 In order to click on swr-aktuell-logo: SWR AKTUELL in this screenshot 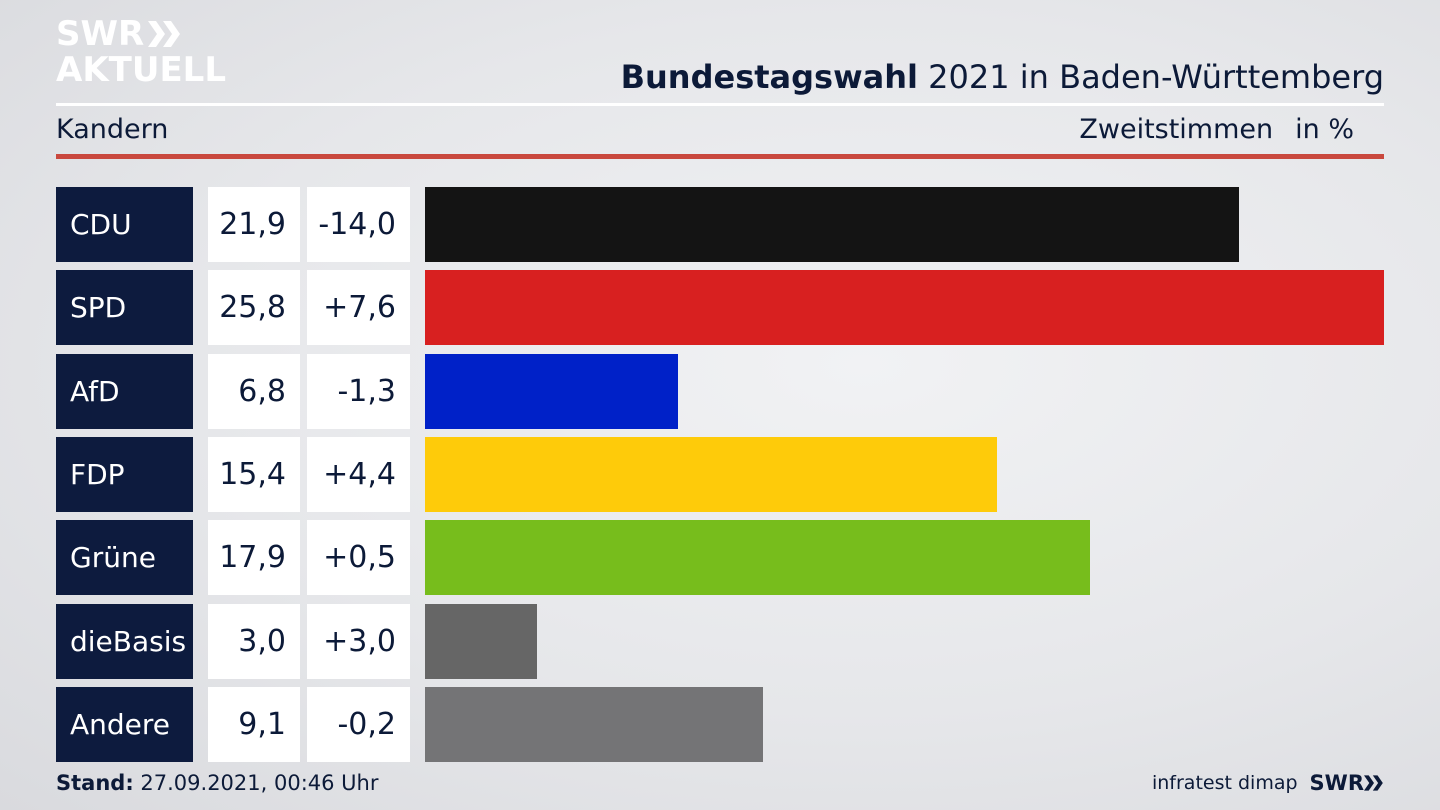, I will do `click(141, 52)`.